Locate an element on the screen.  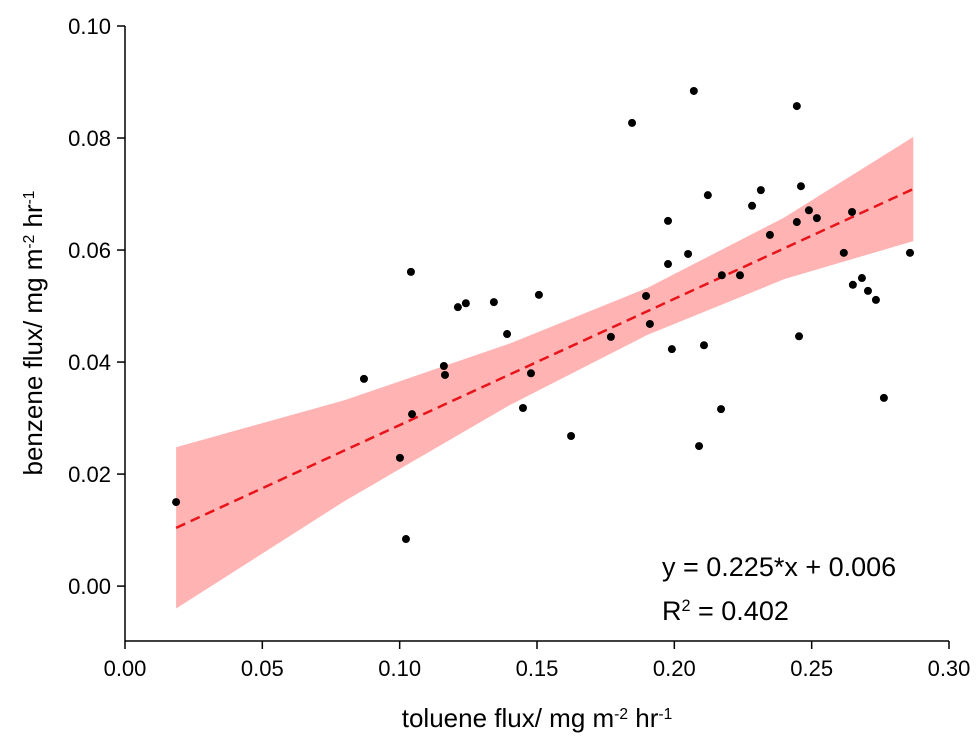
x-tick-label: 0.20 is located at coordinates (674, 668).